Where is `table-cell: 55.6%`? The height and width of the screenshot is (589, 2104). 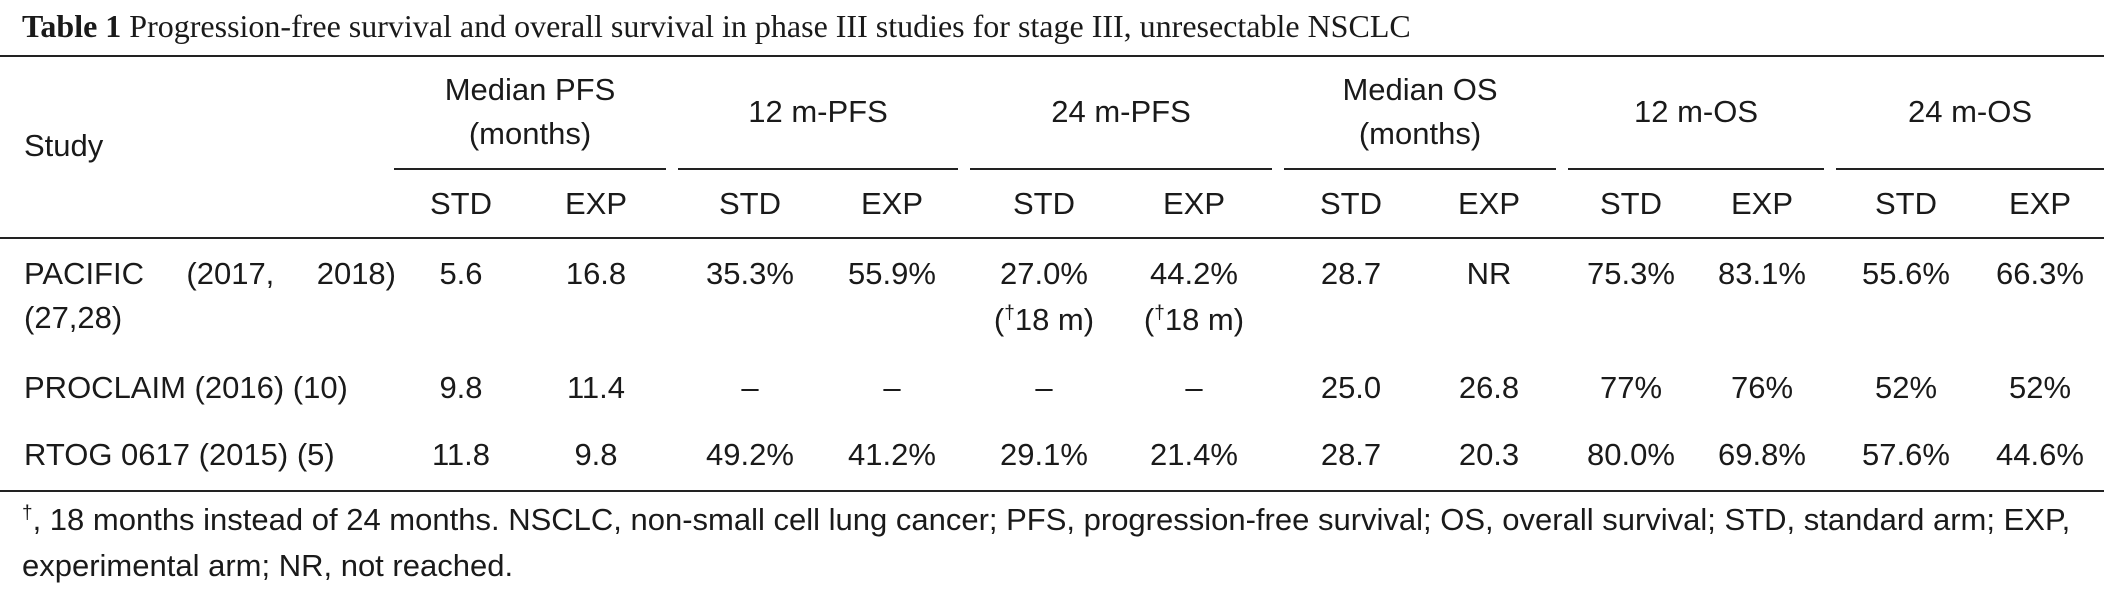 table-cell: 55.6% is located at coordinates (1906, 273).